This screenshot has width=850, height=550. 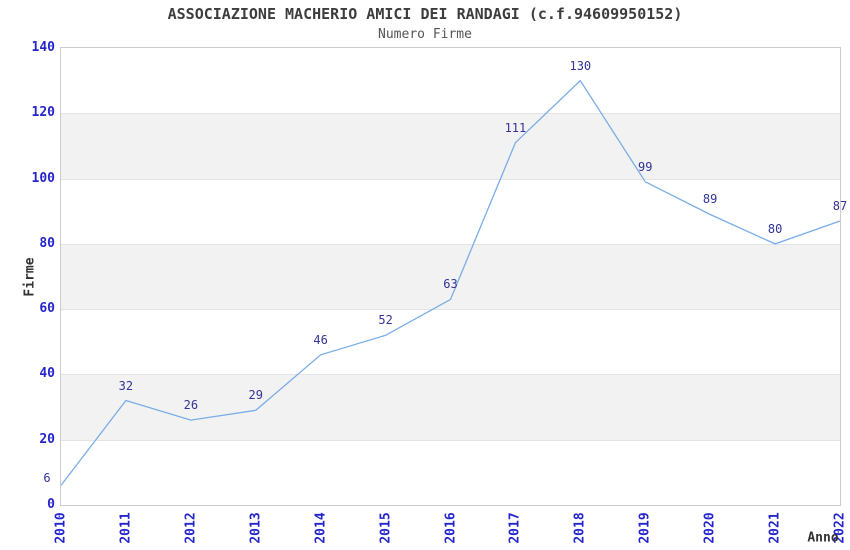 What do you see at coordinates (43, 178) in the screenshot?
I see `y-tick-label: 100` at bounding box center [43, 178].